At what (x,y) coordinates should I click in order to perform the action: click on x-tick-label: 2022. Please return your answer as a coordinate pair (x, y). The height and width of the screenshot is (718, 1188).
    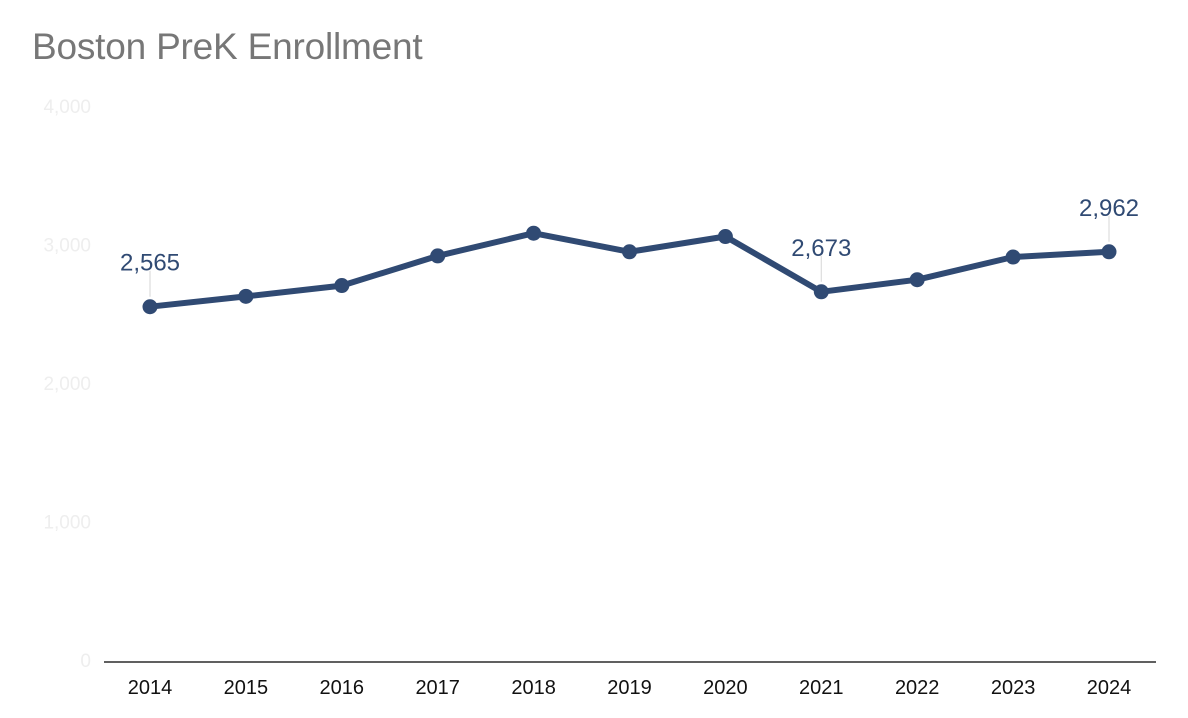
    Looking at the image, I should click on (917, 688).